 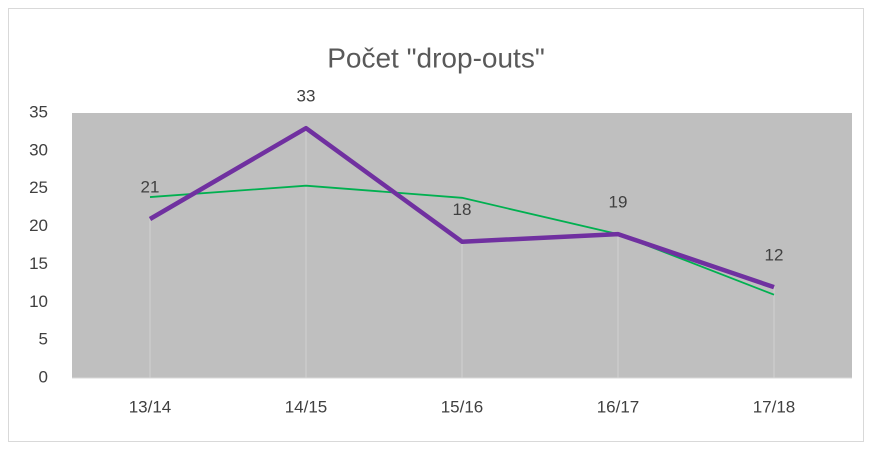 What do you see at coordinates (306, 406) in the screenshot?
I see `x-tick-label: 14/15` at bounding box center [306, 406].